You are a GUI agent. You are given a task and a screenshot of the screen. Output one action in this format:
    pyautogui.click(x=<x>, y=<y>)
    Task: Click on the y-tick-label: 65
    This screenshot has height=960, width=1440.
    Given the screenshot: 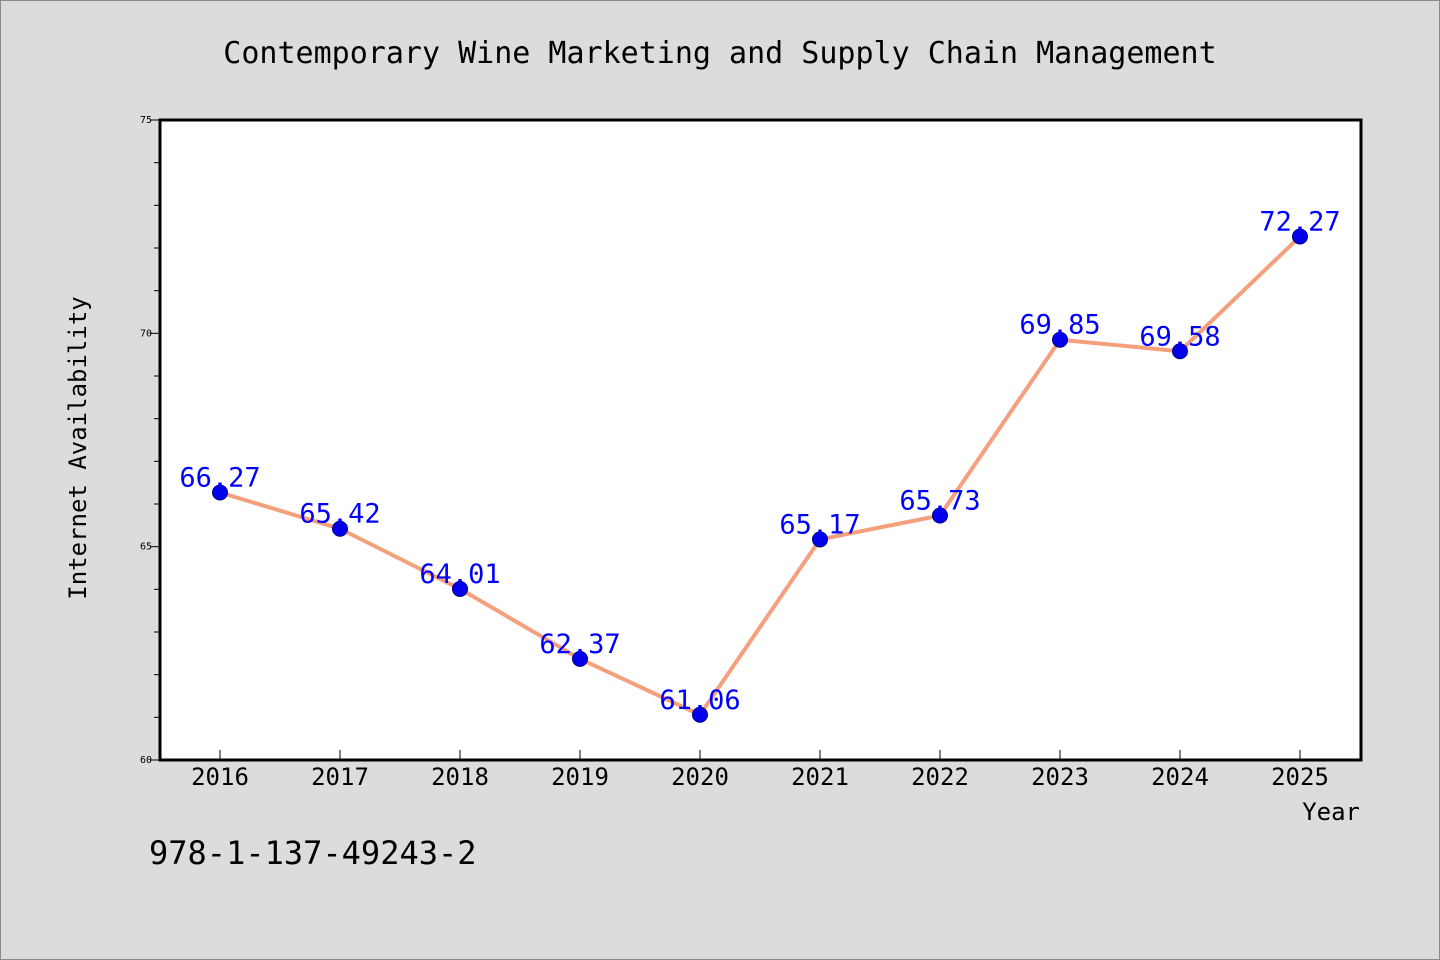 What is the action you would take?
    pyautogui.click(x=146, y=547)
    